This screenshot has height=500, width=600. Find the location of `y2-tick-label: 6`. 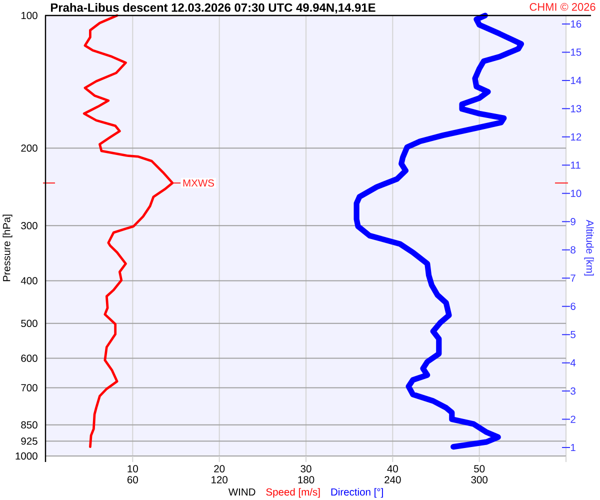

y2-tick-label: 6 is located at coordinates (573, 306).